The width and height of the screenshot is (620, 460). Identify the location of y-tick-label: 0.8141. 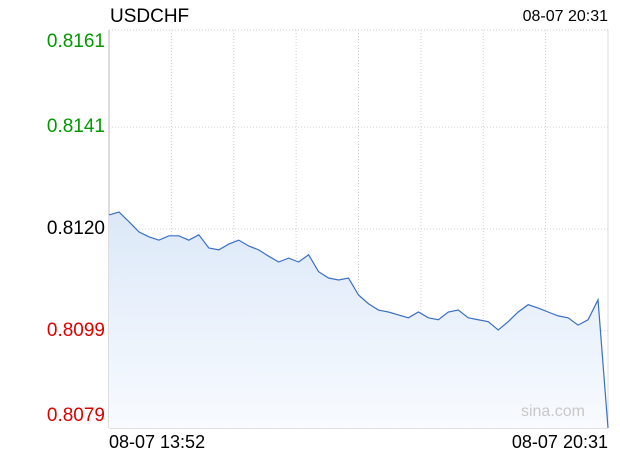
(76, 126).